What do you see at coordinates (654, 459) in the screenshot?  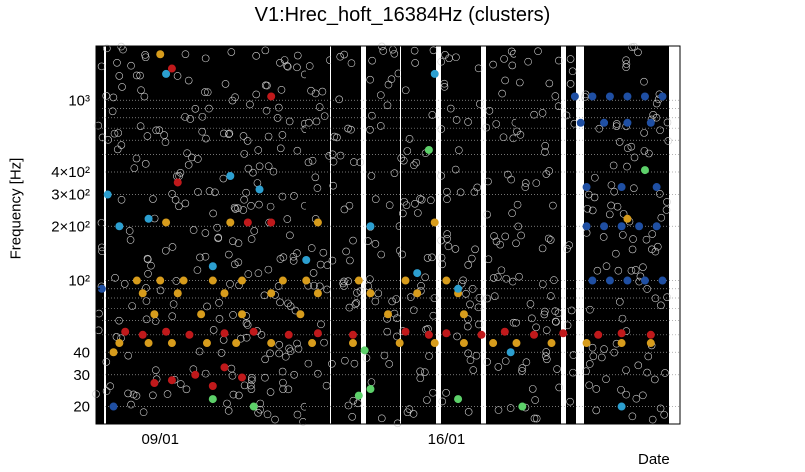 I see `x-axis-label: Date` at bounding box center [654, 459].